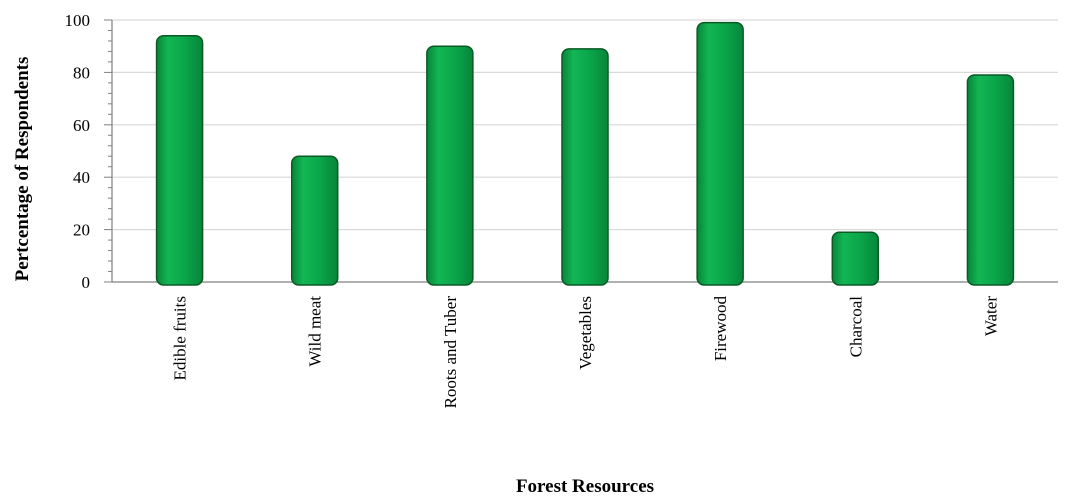 This screenshot has width=1068, height=496. I want to click on bar-charcoal, so click(855, 258).